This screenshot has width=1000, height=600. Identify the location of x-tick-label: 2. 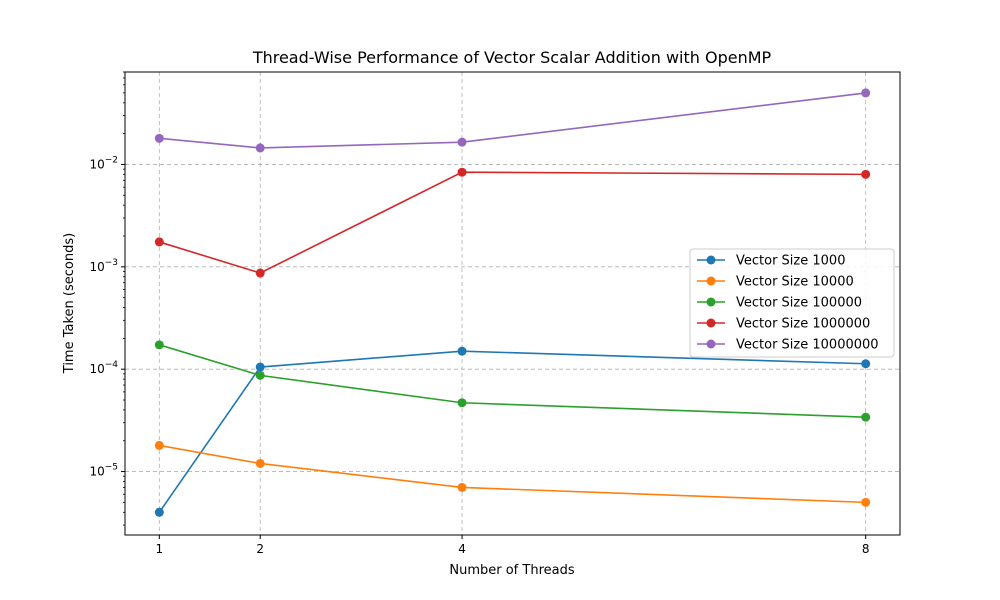
(260, 549).